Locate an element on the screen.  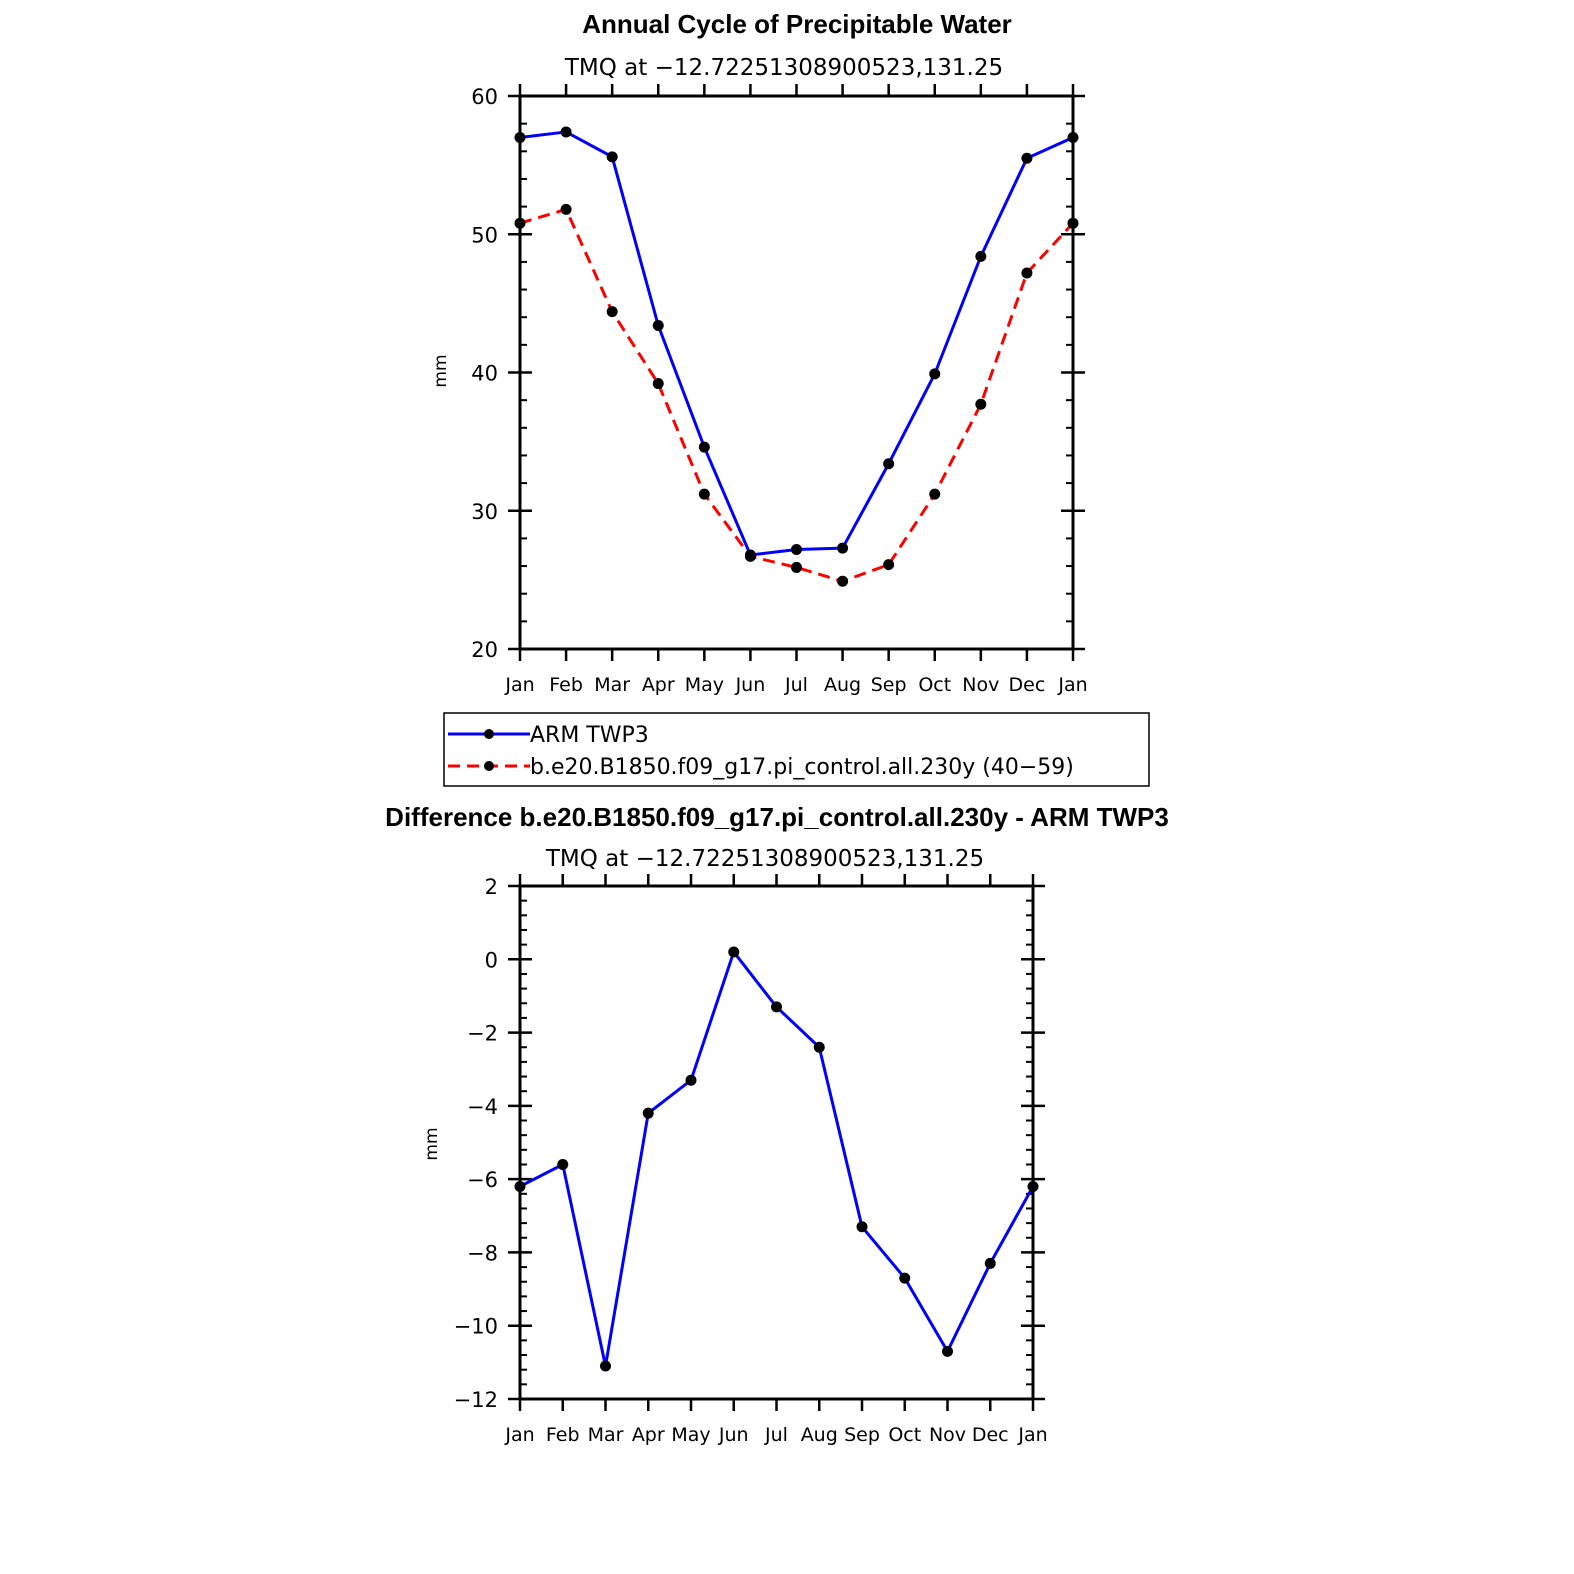
y-tick-label: 20 is located at coordinates (484, 650).